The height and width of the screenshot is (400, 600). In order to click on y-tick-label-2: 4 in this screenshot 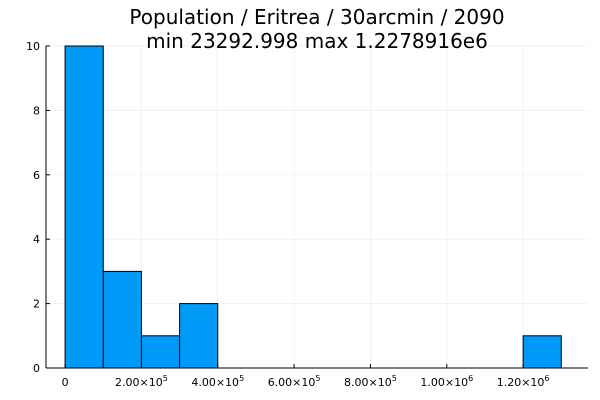, I will do `click(36, 239)`.